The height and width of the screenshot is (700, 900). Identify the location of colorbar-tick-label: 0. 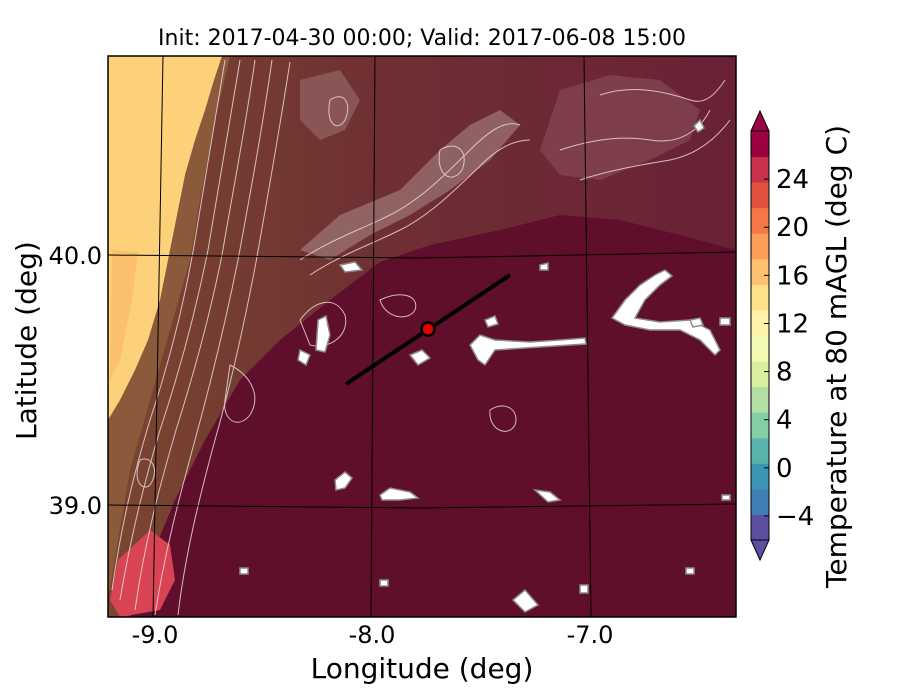
(784, 469).